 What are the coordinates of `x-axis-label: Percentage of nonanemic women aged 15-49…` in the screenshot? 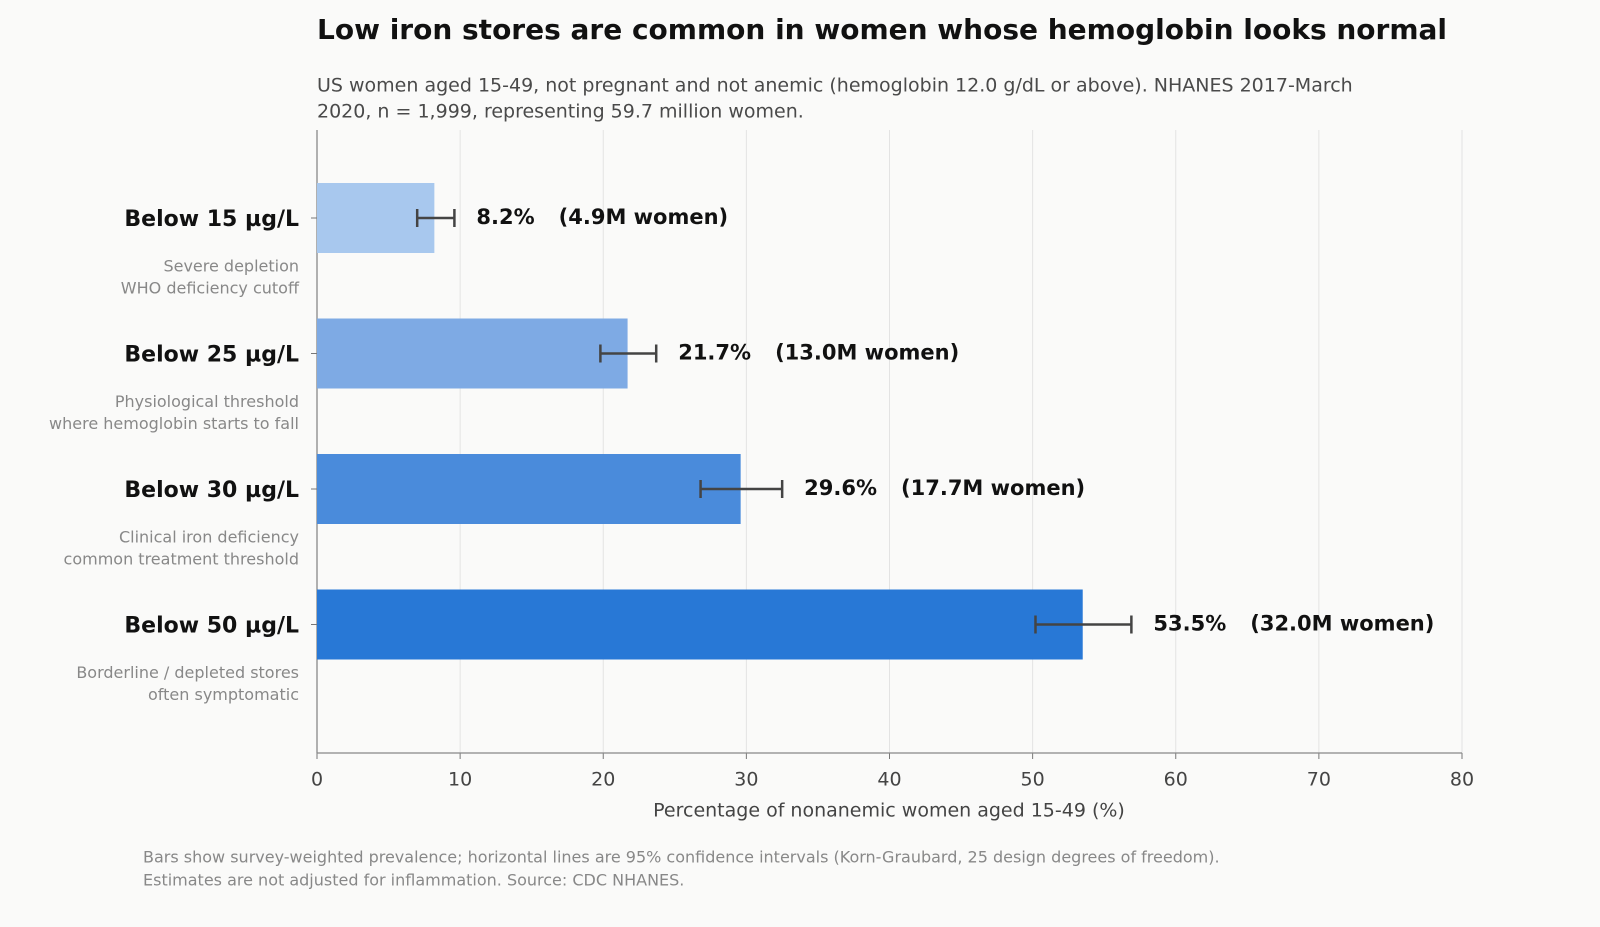 It's located at (889, 811).